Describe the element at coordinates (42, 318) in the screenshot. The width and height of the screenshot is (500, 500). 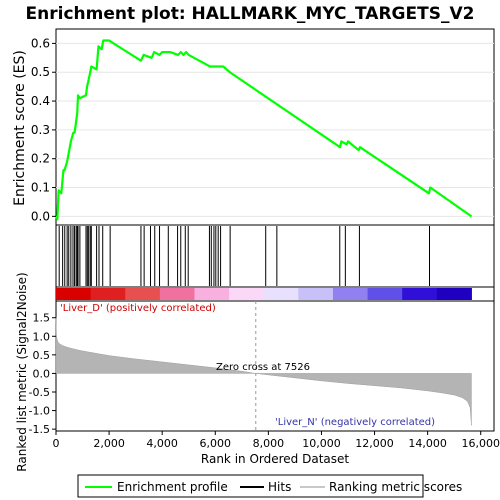
I see `metric-y-tick-label: 1.5` at that location.